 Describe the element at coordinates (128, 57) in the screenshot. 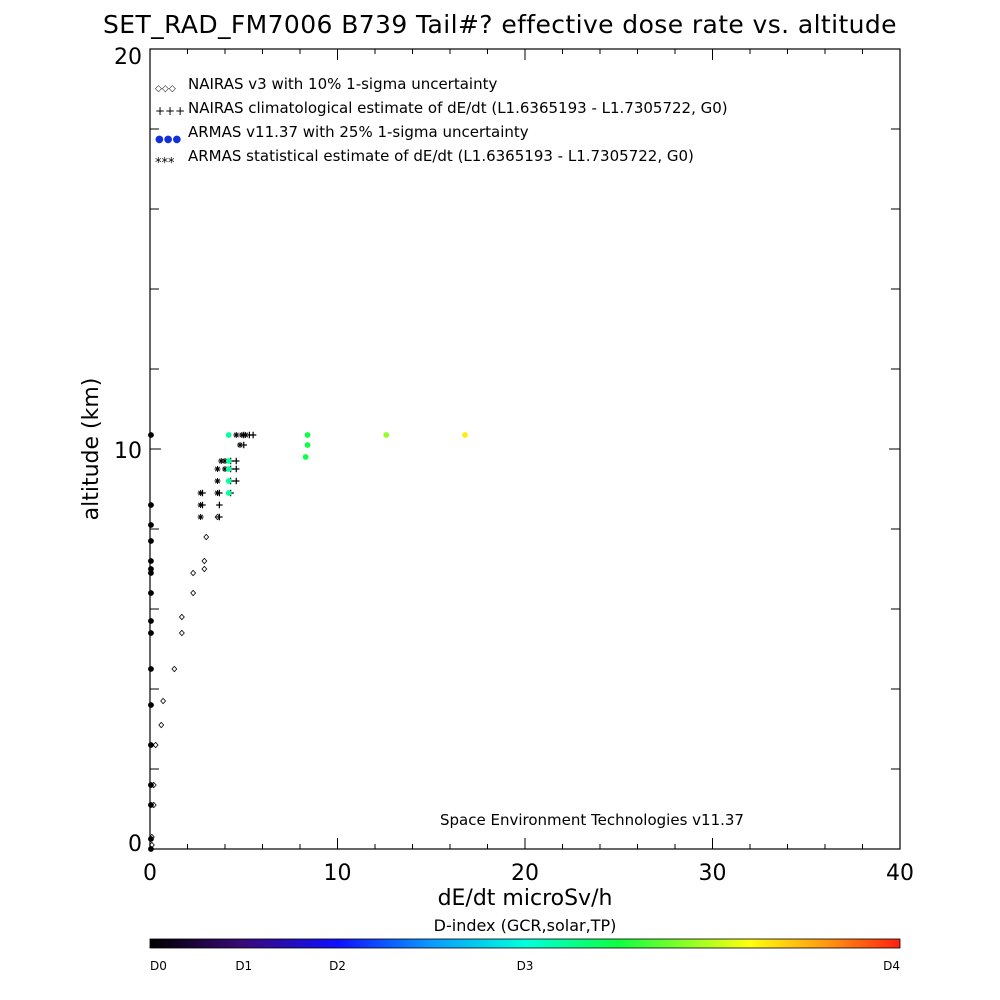

I see `y-tick-label: 20` at that location.